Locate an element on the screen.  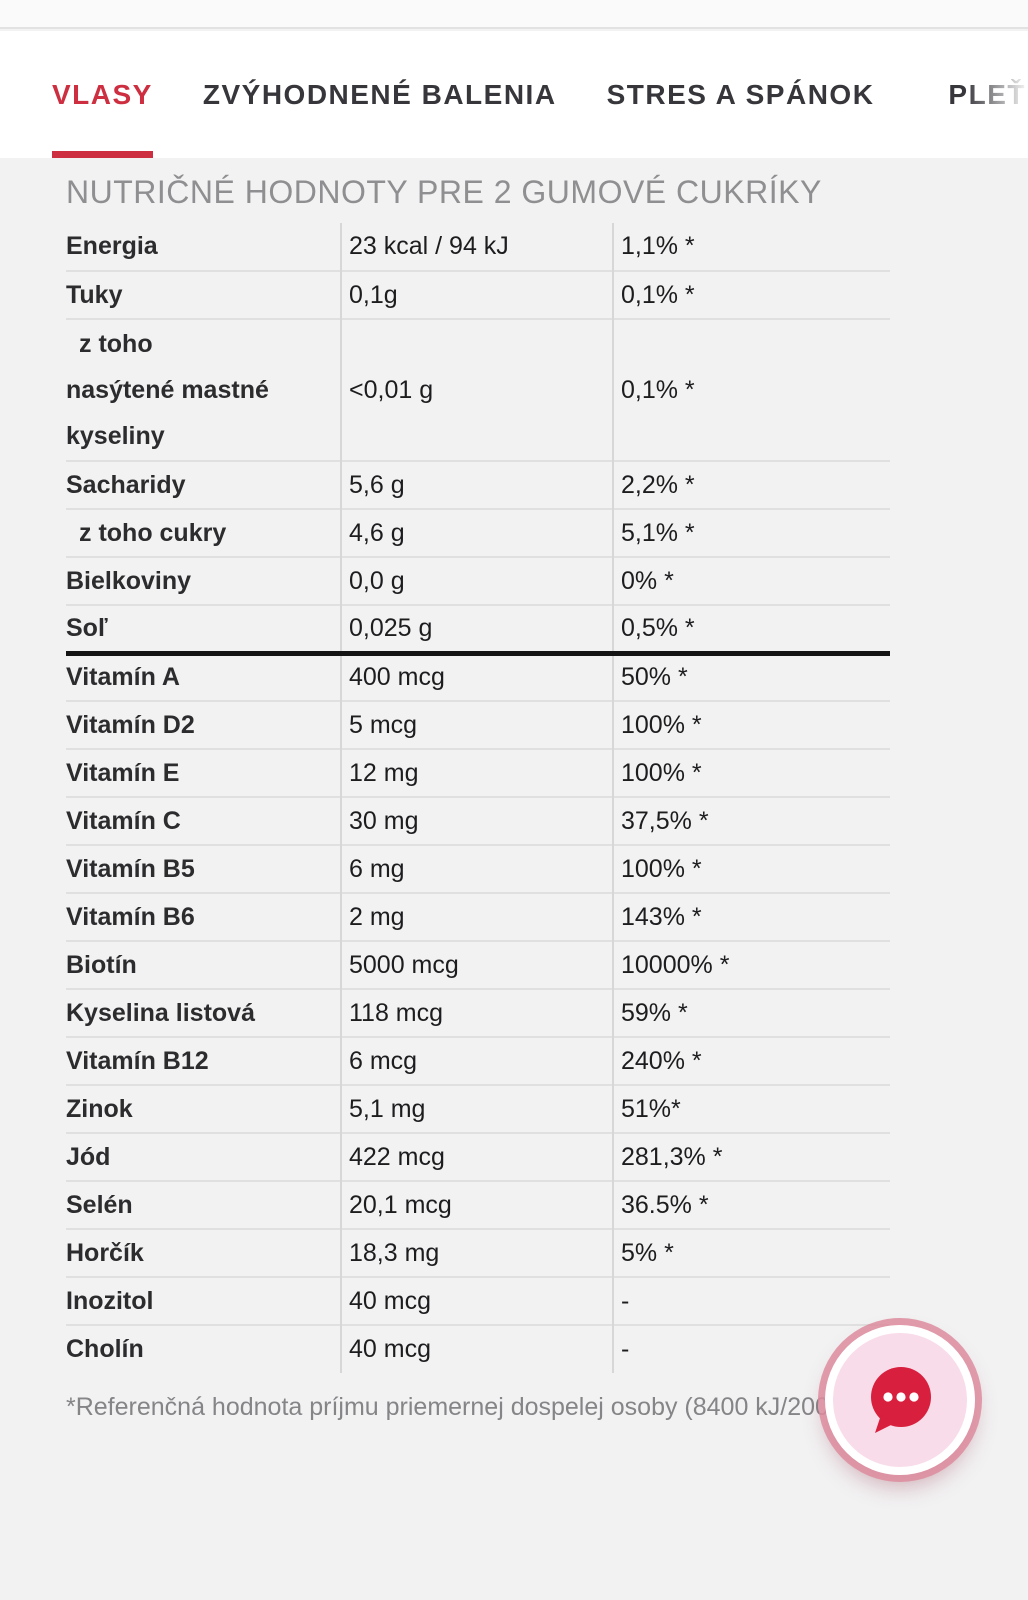
nutrient-amount-cell: 40 mcg is located at coordinates (476, 1348).